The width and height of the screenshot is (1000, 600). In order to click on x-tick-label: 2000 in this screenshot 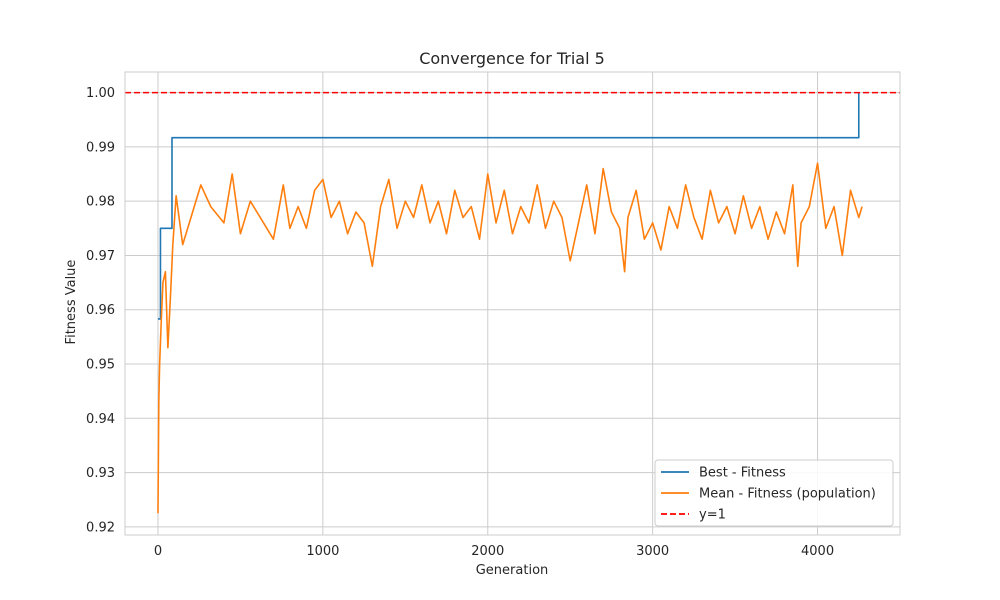, I will do `click(487, 551)`.